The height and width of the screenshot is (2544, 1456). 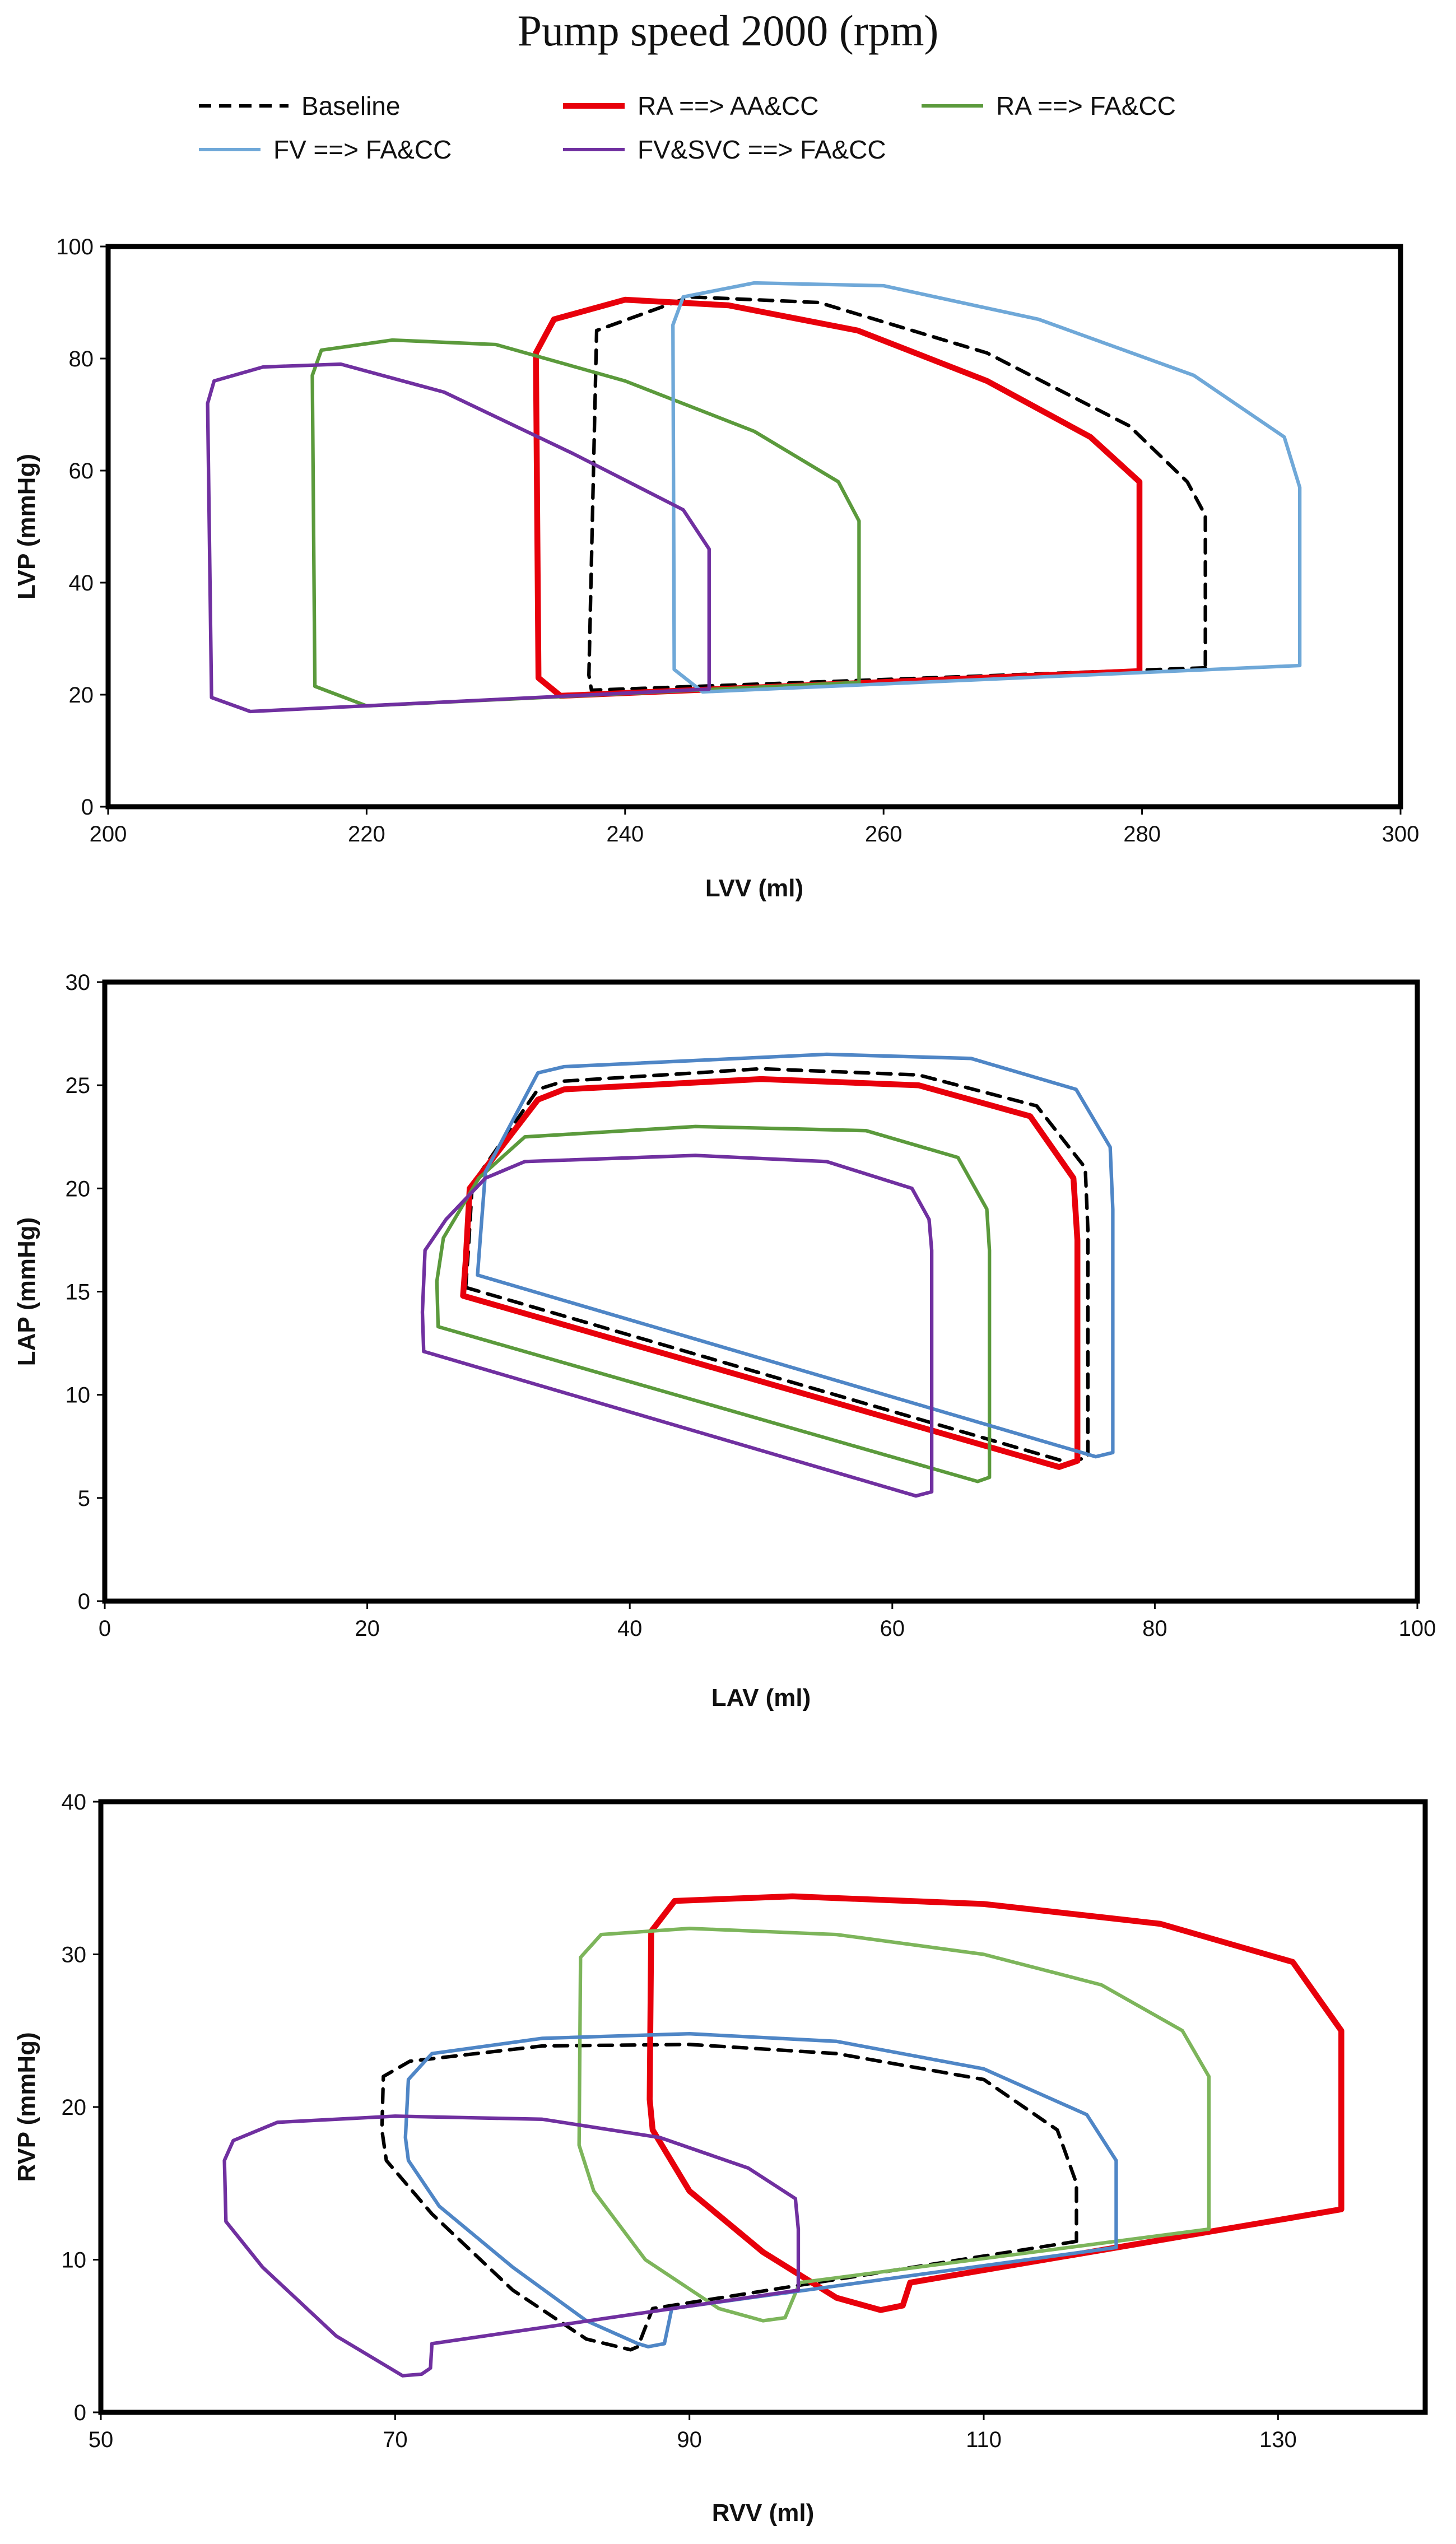 What do you see at coordinates (728, 30) in the screenshot?
I see `chart-title: Pump speed 2000 (rpm)` at bounding box center [728, 30].